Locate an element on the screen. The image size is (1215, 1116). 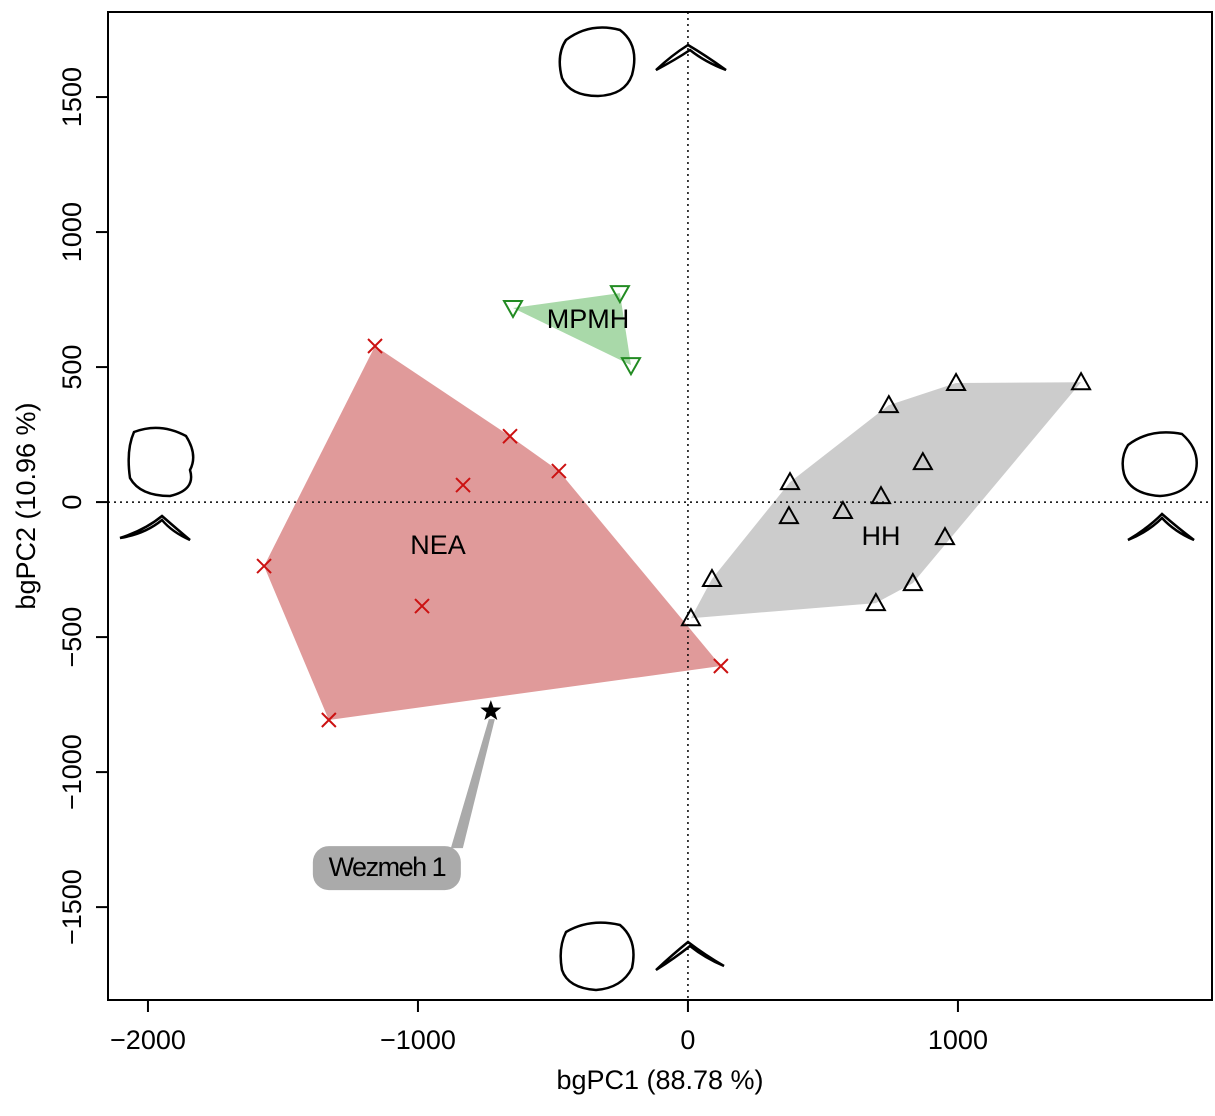
marker-star is located at coordinates (491, 710).